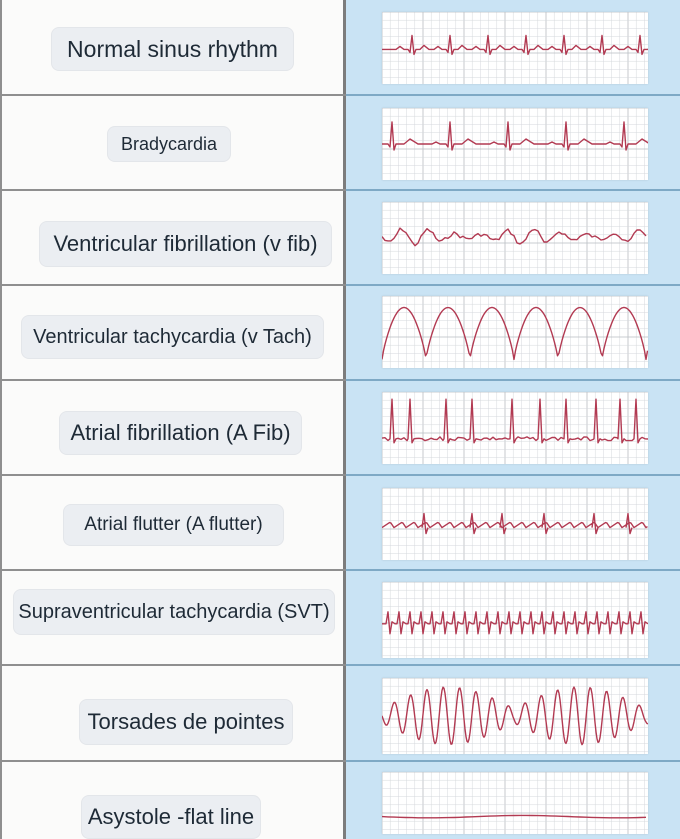  Describe the element at coordinates (169, 144) in the screenshot. I see `rhythm-label: Bradycardia` at that location.